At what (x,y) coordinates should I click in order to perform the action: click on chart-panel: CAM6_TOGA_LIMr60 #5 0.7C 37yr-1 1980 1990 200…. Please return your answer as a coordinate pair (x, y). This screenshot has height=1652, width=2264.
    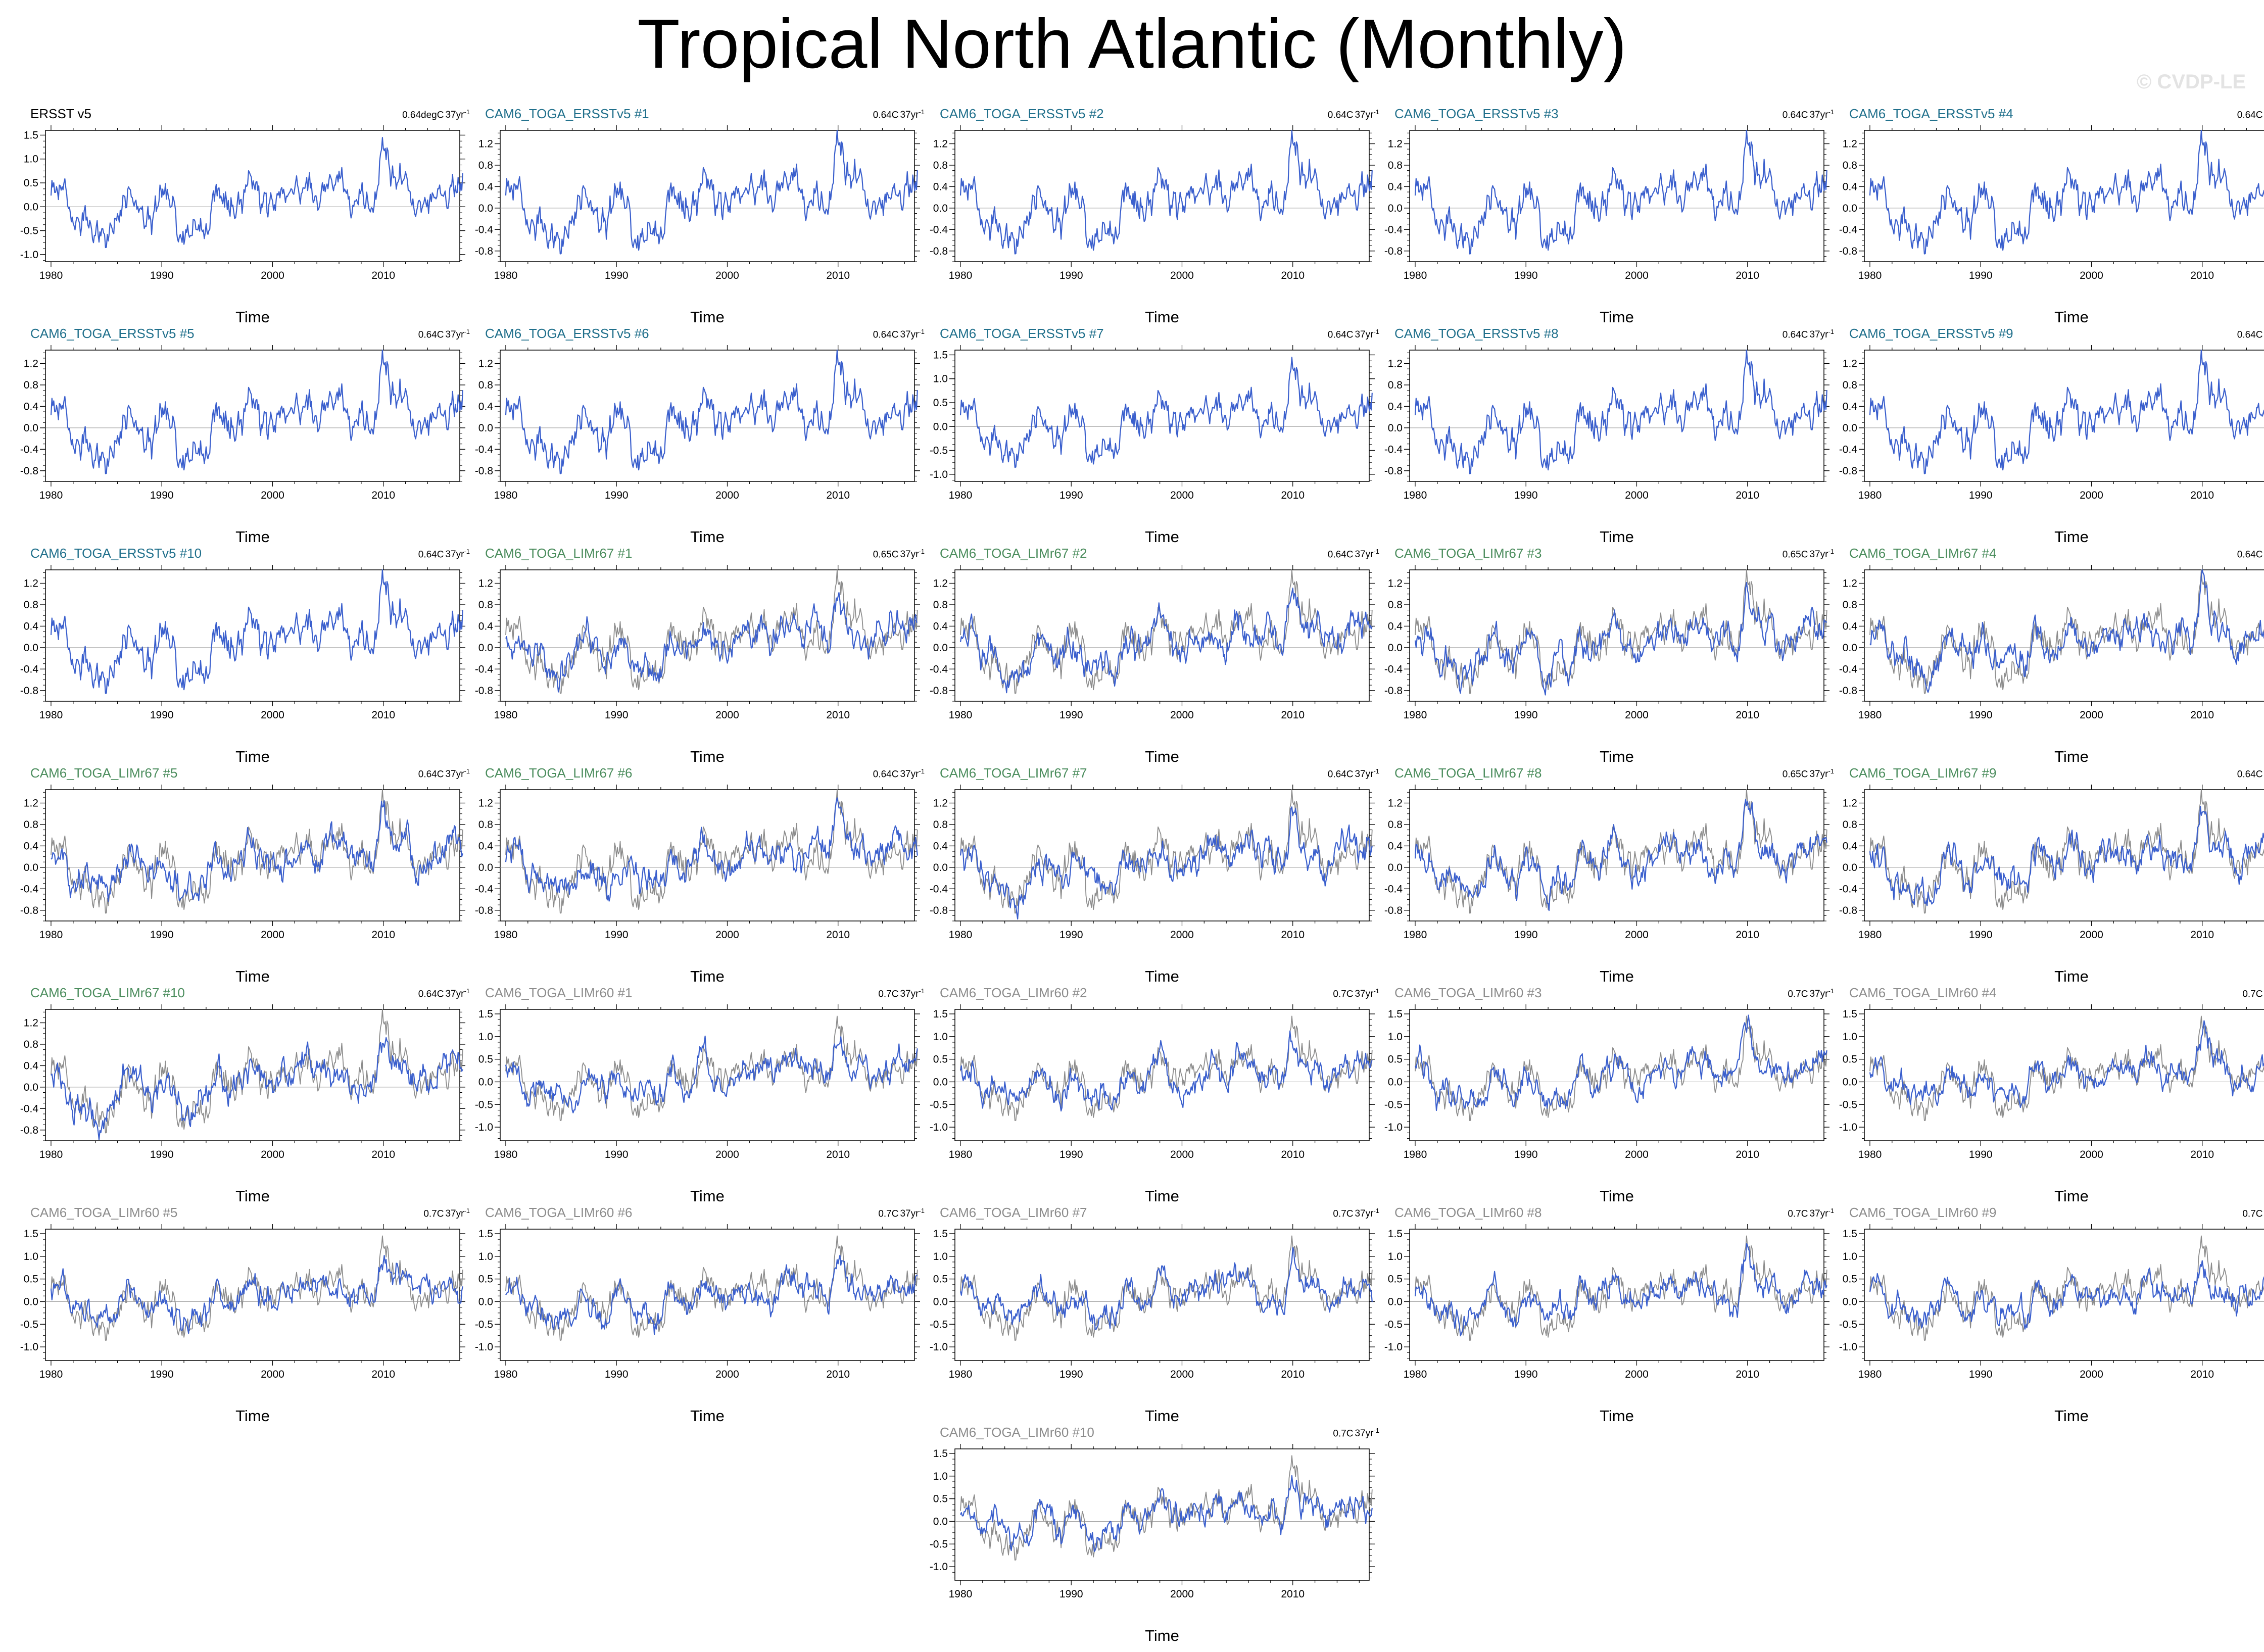
    Looking at the image, I should click on (248, 1315).